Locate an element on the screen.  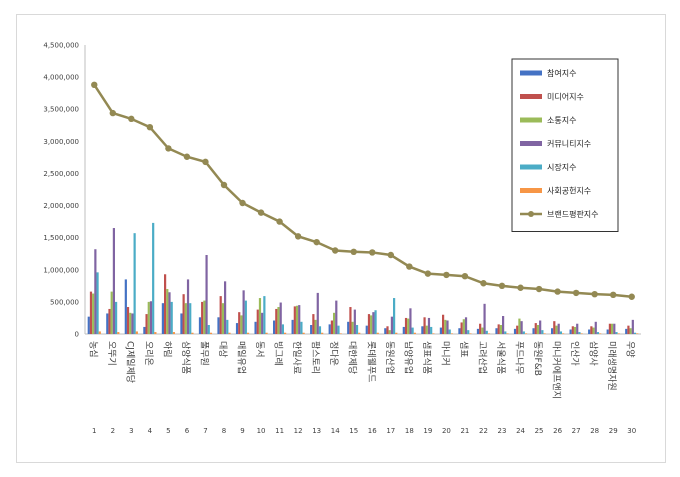
category-label: 롯데웰푸드 is located at coordinates (370, 361).